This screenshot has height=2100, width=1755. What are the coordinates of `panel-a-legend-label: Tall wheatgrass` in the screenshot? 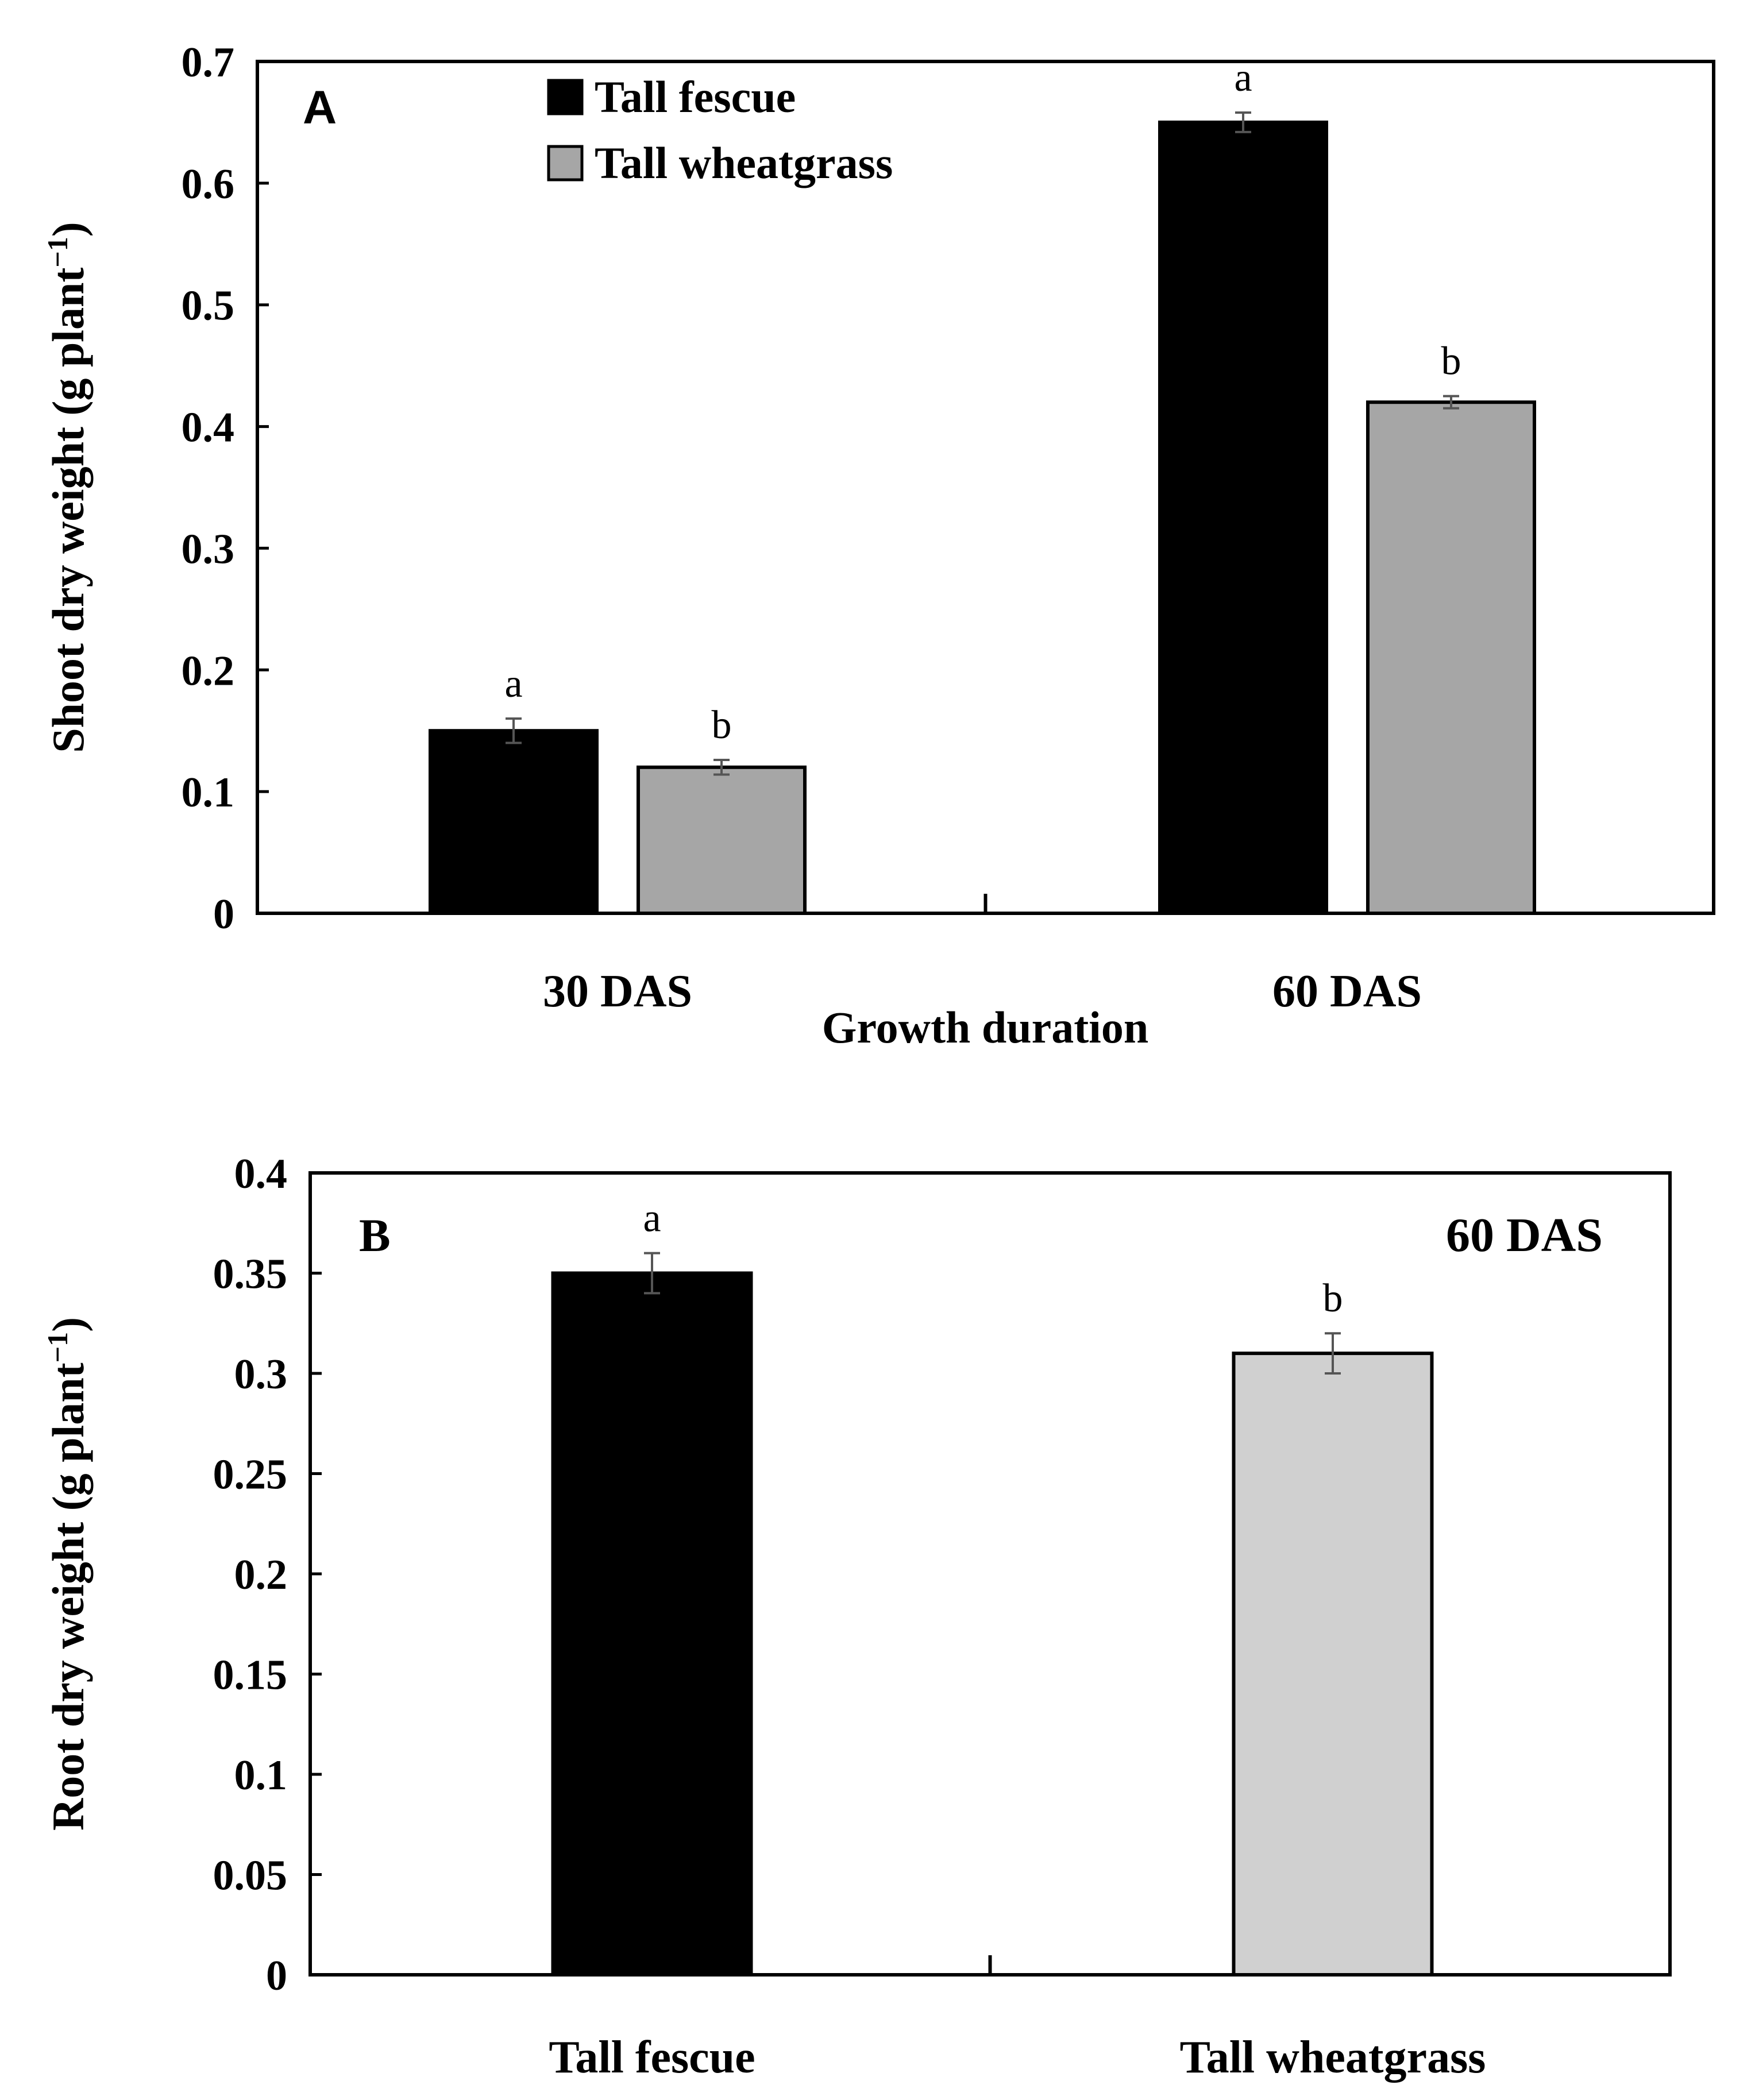 It's located at (744, 163).